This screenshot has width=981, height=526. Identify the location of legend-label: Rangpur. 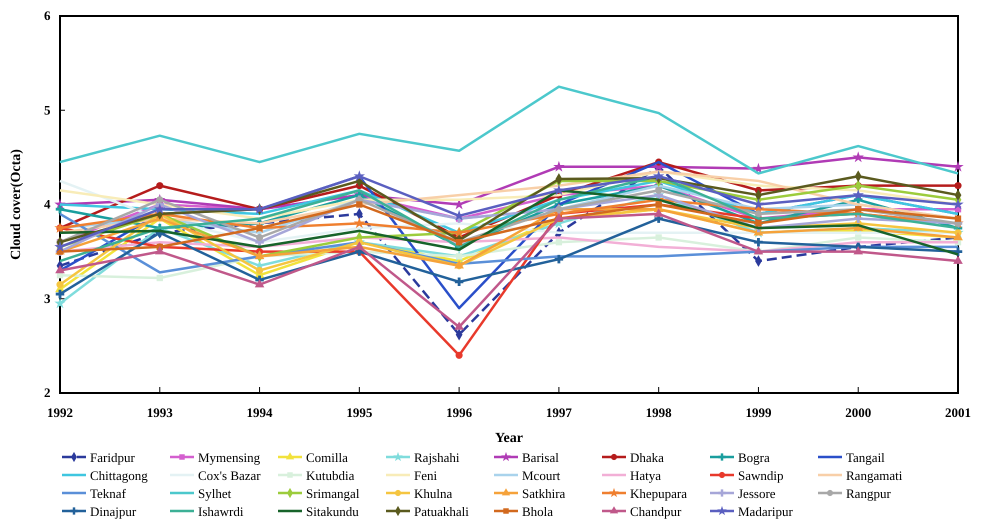
(869, 493).